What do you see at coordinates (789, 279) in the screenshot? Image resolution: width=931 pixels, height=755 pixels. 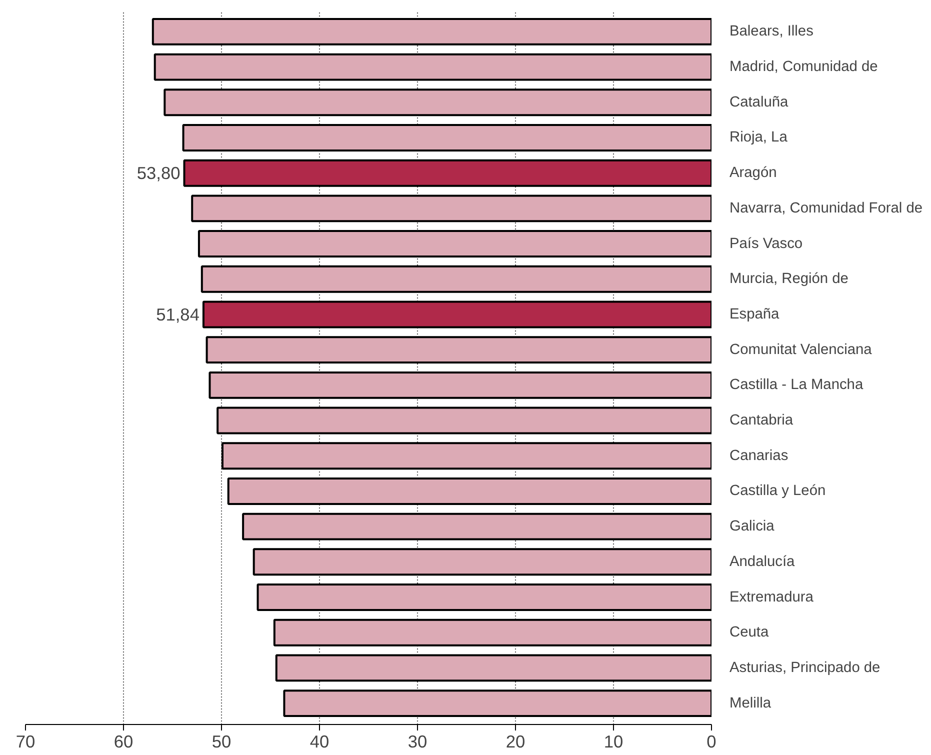 I see `y-tick-label: Murcia, Región de` at bounding box center [789, 279].